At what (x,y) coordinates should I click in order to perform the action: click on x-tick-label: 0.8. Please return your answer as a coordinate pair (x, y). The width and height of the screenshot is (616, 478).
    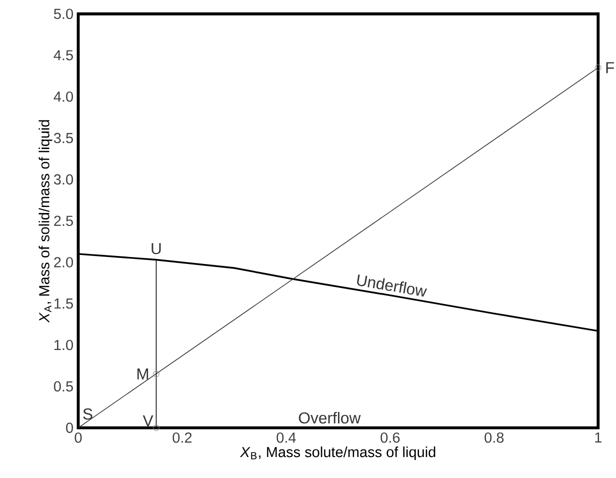
    Looking at the image, I should click on (494, 437).